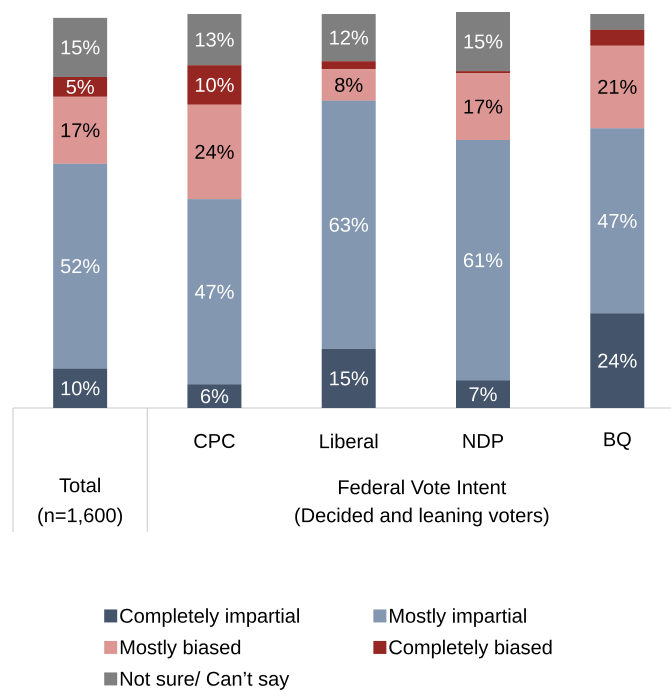 The image size is (671, 698). I want to click on legend-label: Mostly impartial, so click(458, 617).